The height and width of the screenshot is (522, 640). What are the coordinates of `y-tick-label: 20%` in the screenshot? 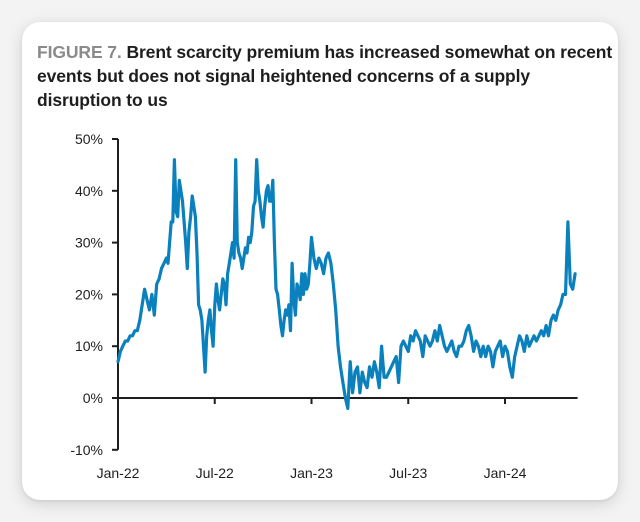 It's located at (89, 294).